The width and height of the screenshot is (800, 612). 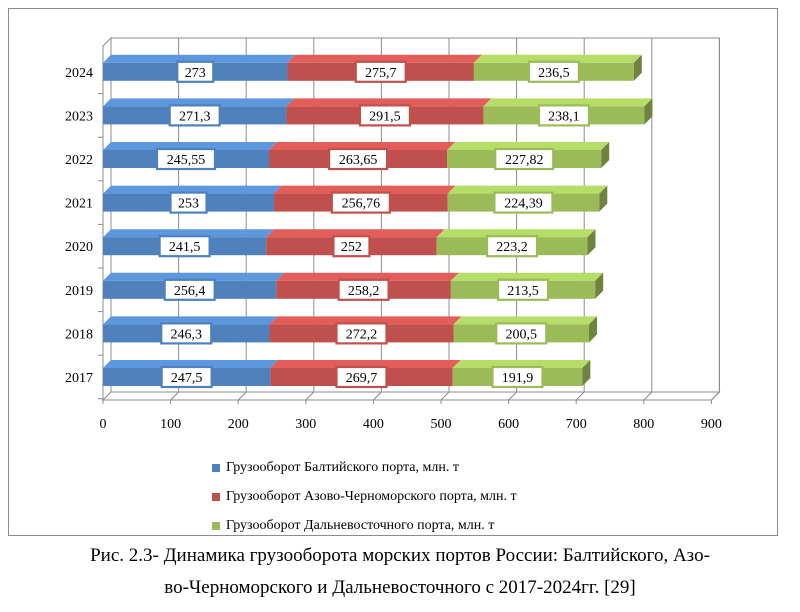 I want to click on data-label: 253, so click(x=188, y=204).